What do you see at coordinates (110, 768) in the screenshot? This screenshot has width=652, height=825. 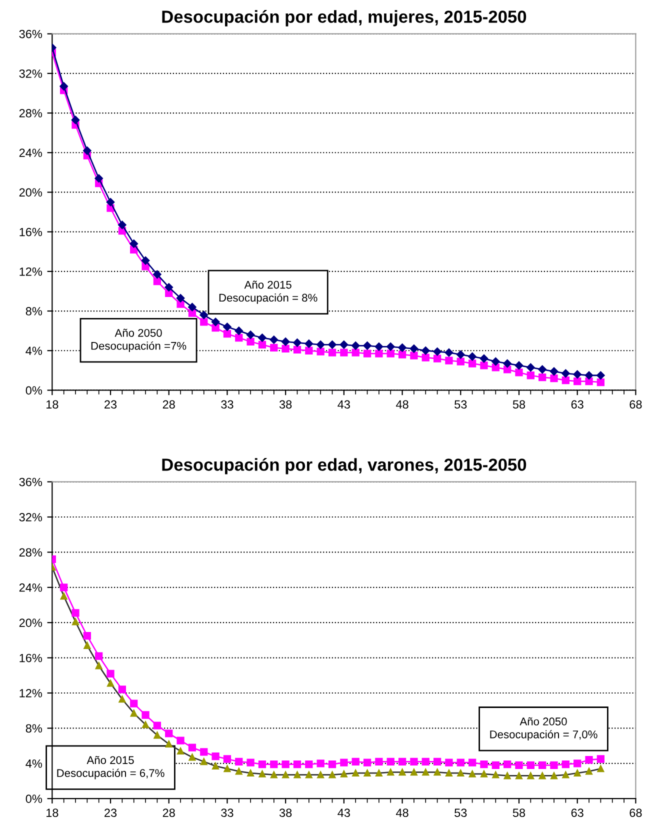 I see `annotation: Año 2015 Desocupación = 6,7%` at bounding box center [110, 768].